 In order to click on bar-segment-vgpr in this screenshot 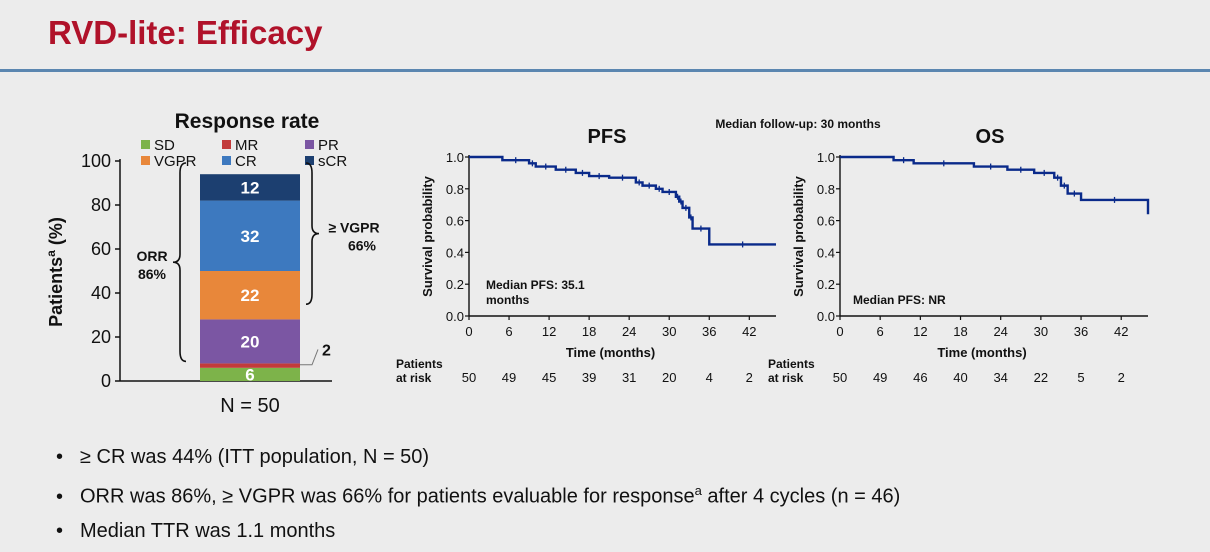, I will do `click(250, 295)`.